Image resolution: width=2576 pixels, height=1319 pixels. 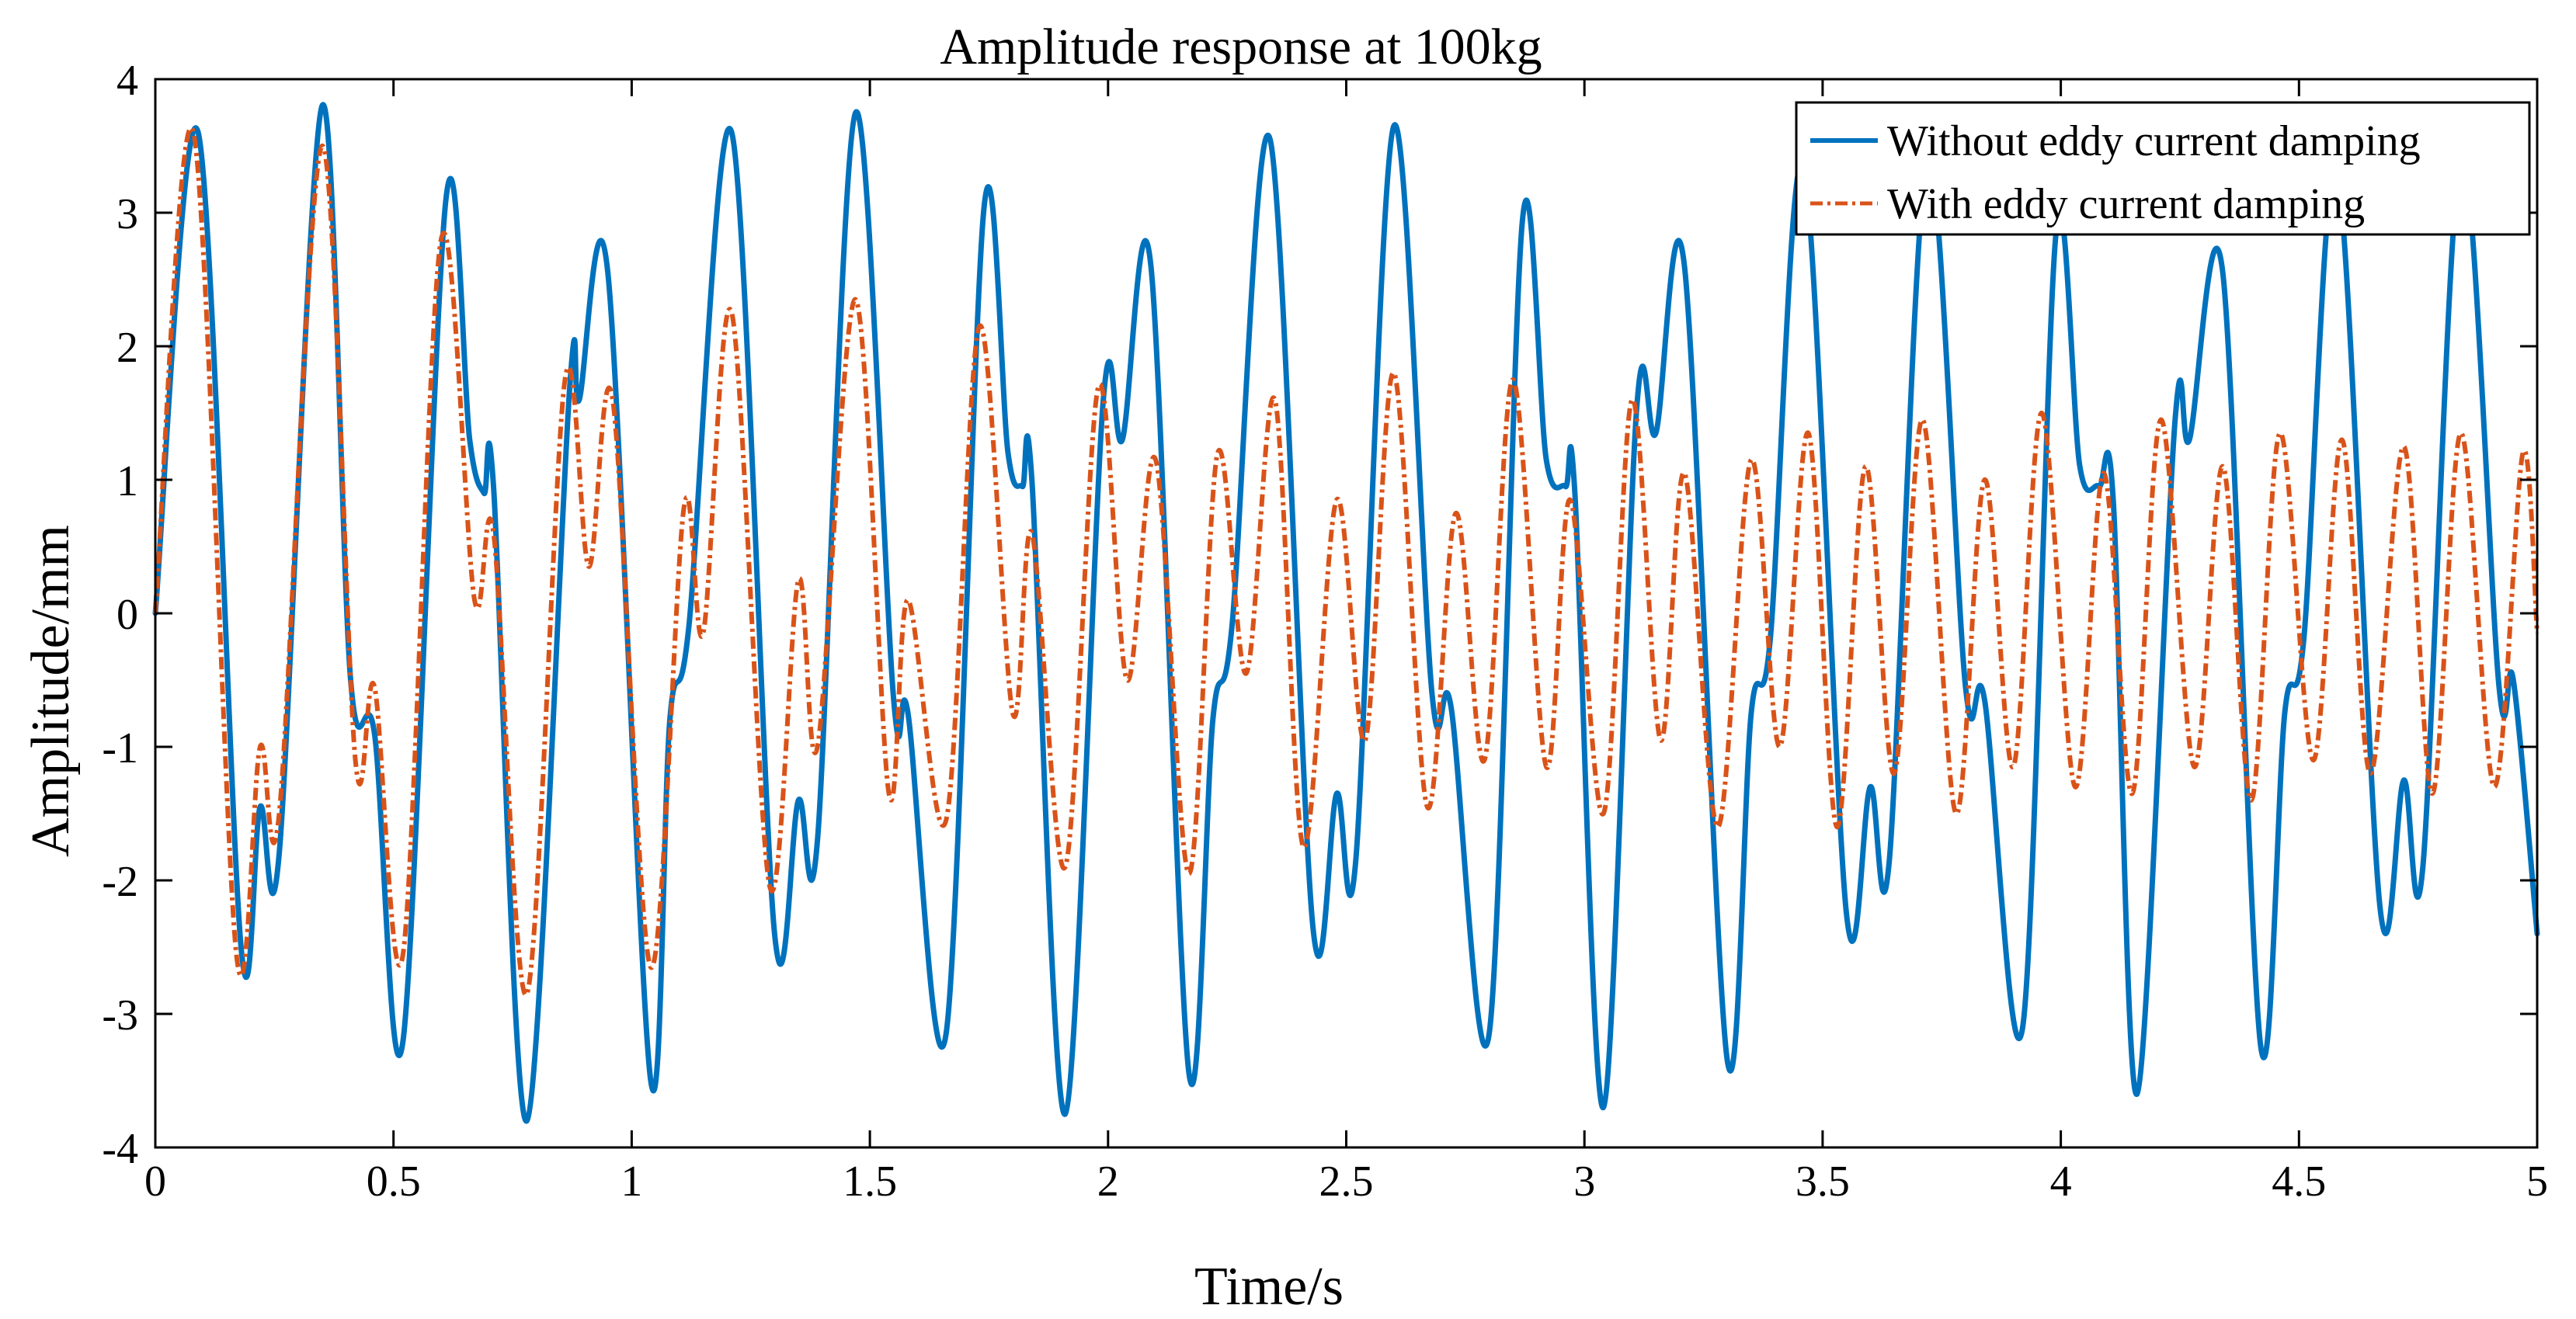 I want to click on x-tick-label: 3.5, so click(x=1823, y=1182).